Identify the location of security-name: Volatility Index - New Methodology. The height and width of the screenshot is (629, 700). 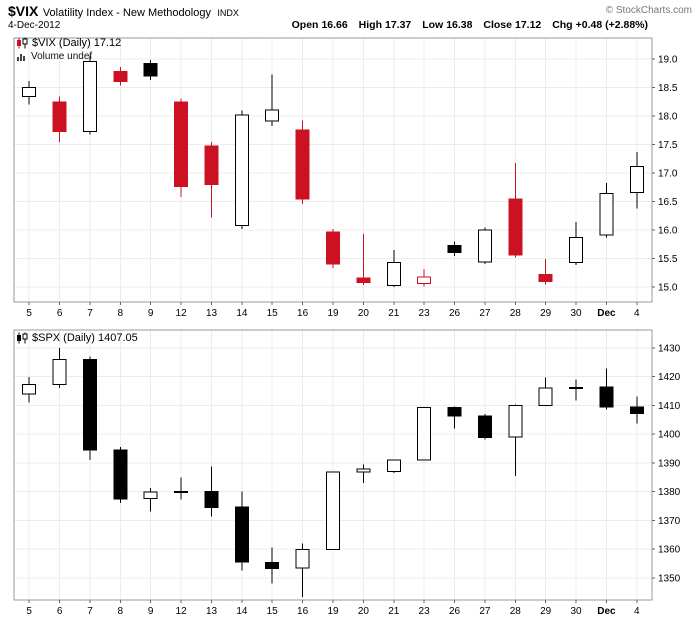
(126, 13).